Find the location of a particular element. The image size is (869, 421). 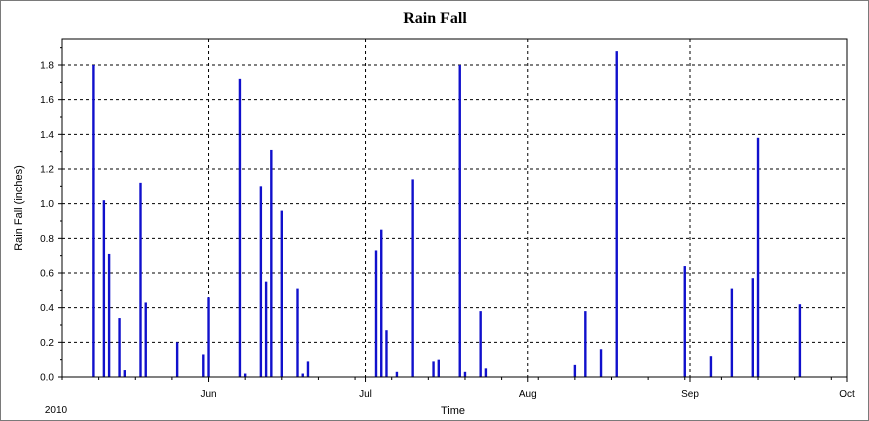

x-tick-label: Jul is located at coordinates (365, 394).